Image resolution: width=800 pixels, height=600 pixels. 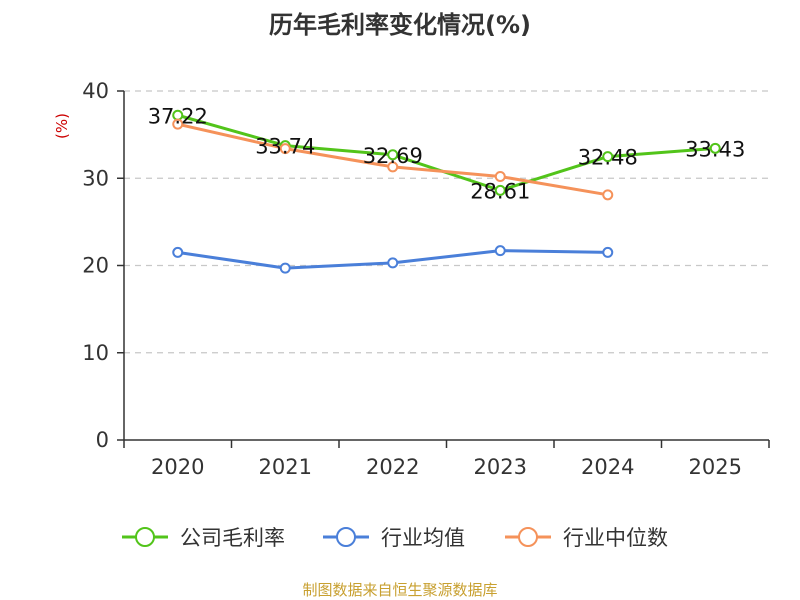 I want to click on x-tick-label: 2025, so click(x=715, y=467).